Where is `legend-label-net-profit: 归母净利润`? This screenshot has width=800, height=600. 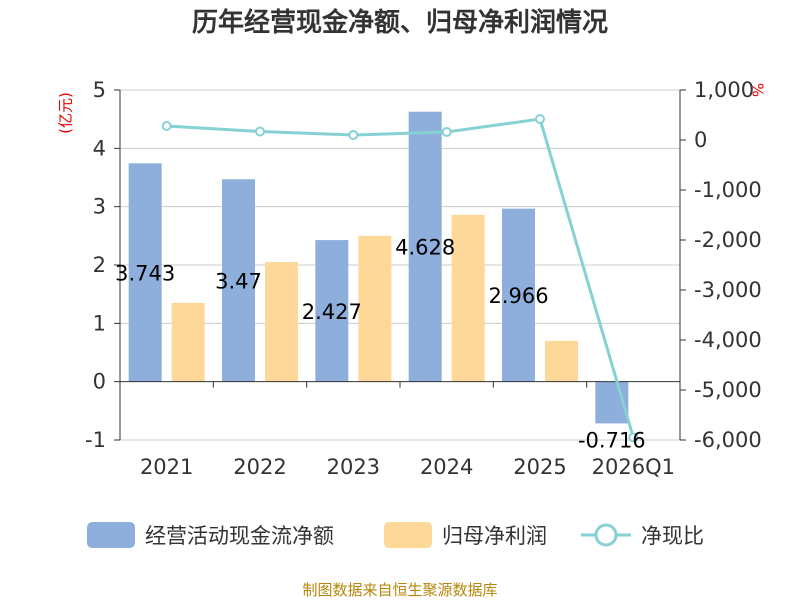
legend-label-net-profit: 归母净利润 is located at coordinates (494, 536).